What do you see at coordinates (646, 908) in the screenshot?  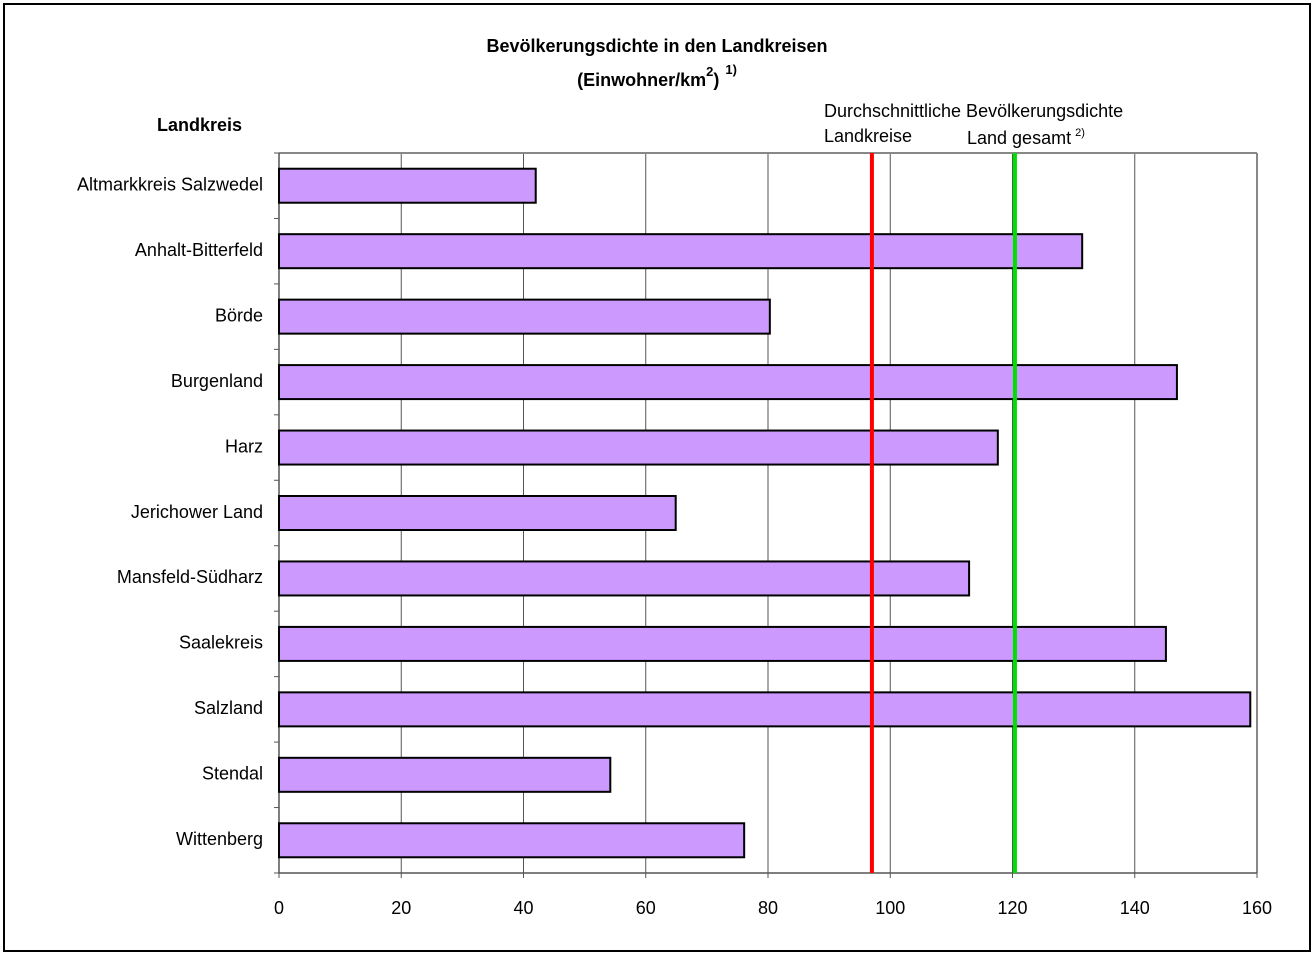 I see `x-tick-label: 60` at bounding box center [646, 908].